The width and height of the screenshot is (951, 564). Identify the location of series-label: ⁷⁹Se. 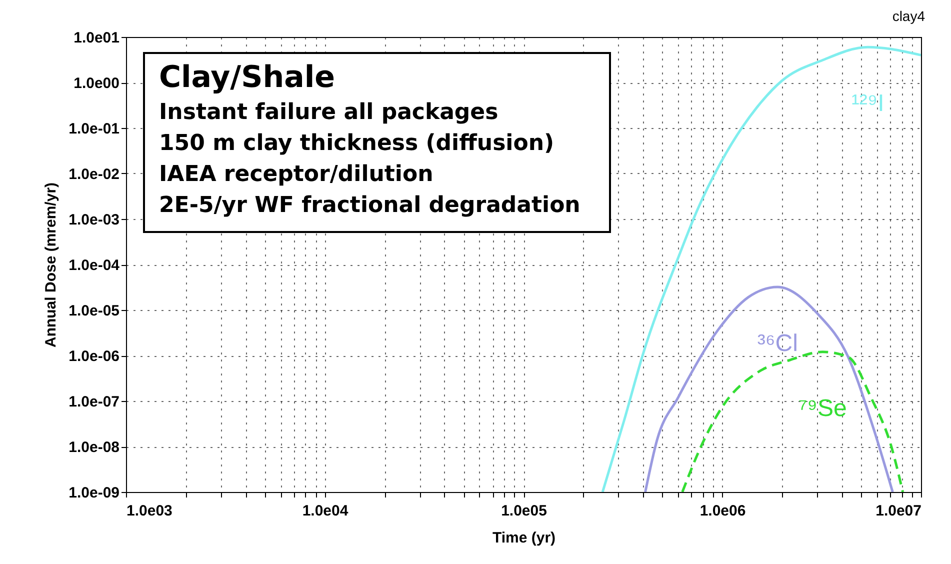
(822, 408).